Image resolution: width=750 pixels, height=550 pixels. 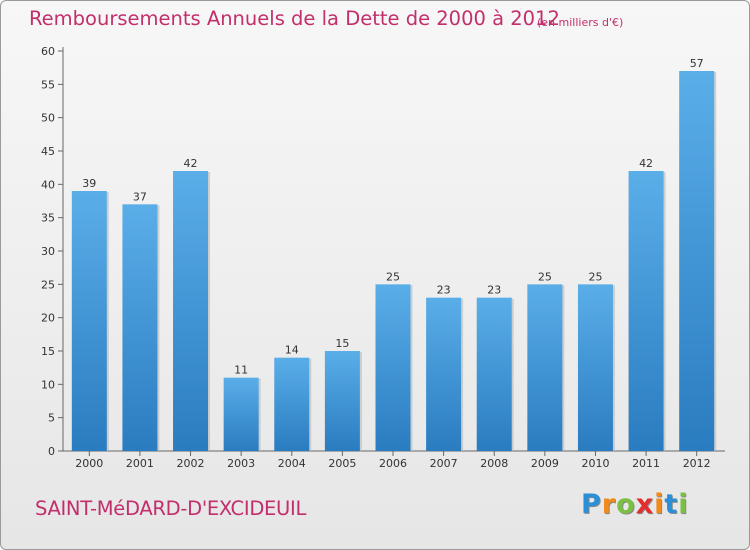 I want to click on x-tick-label: 2010, so click(x=595, y=463).